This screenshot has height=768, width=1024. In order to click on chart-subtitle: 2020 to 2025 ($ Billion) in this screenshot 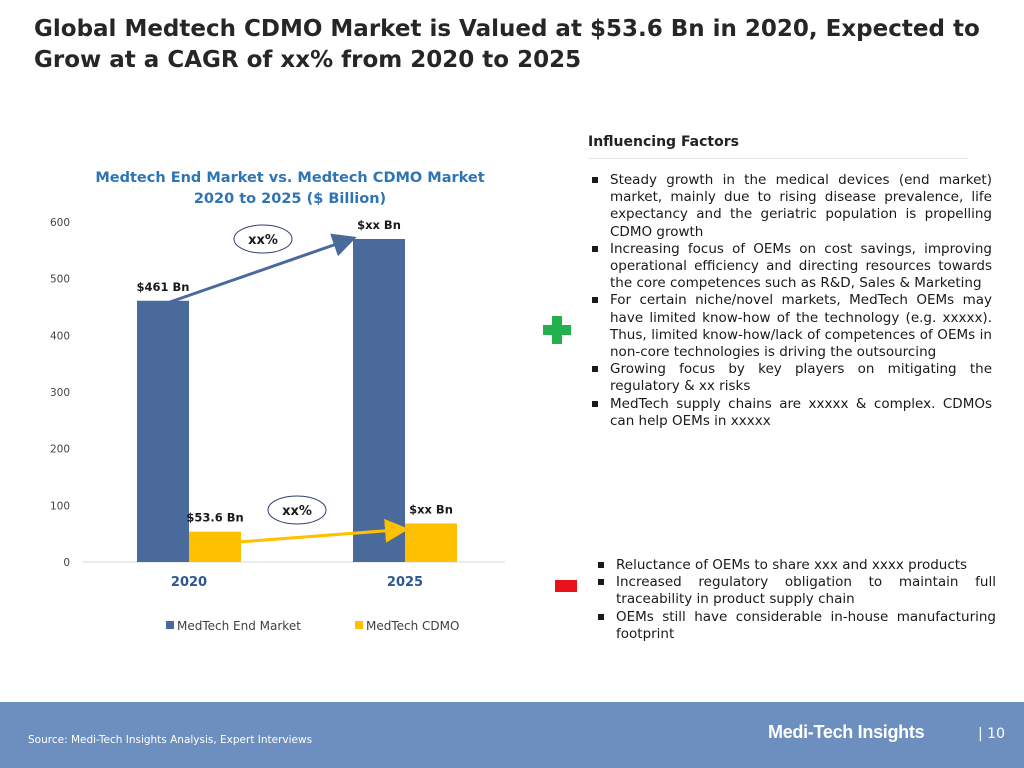, I will do `click(290, 199)`.